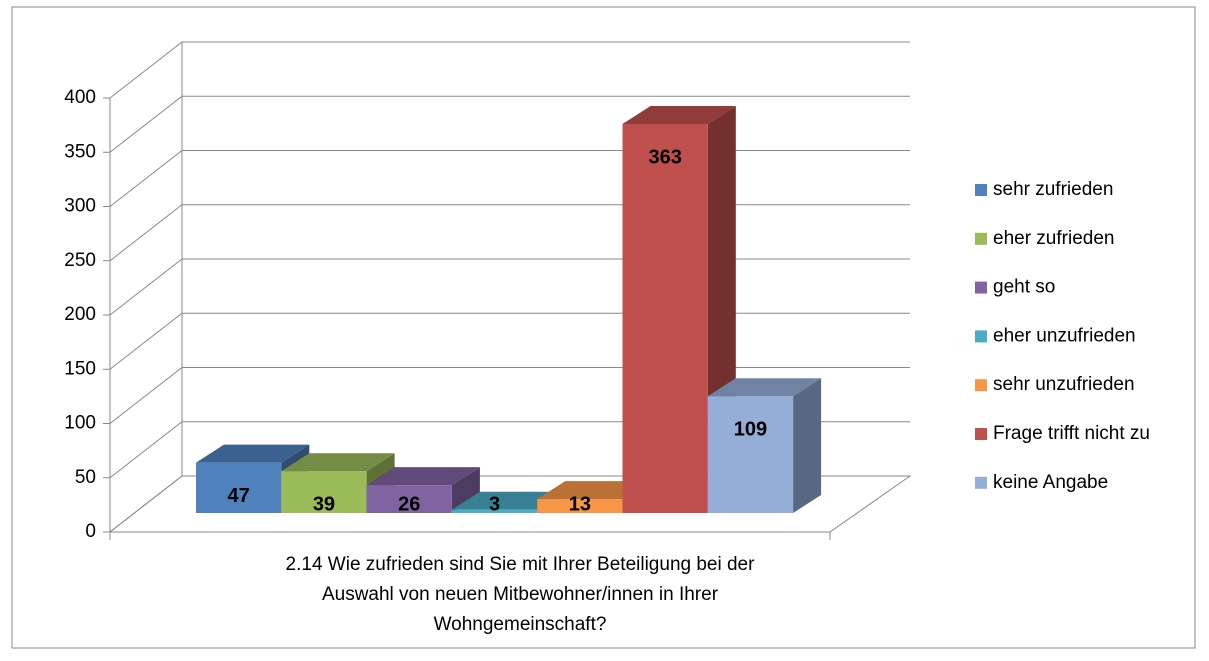  What do you see at coordinates (1064, 335) in the screenshot?
I see `legend-label: eher unzufrieden` at bounding box center [1064, 335].